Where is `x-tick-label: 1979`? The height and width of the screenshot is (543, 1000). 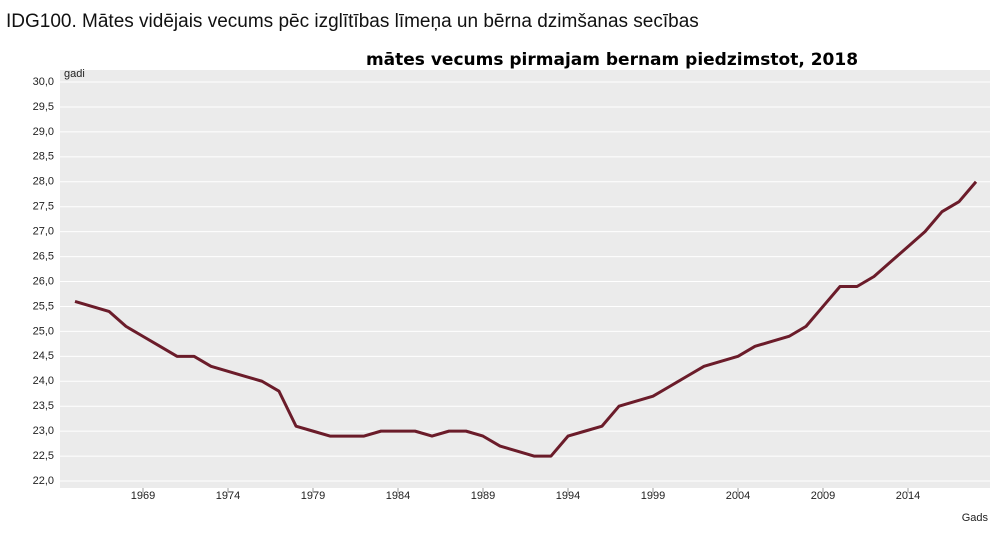 x-tick-label: 1979 is located at coordinates (313, 496).